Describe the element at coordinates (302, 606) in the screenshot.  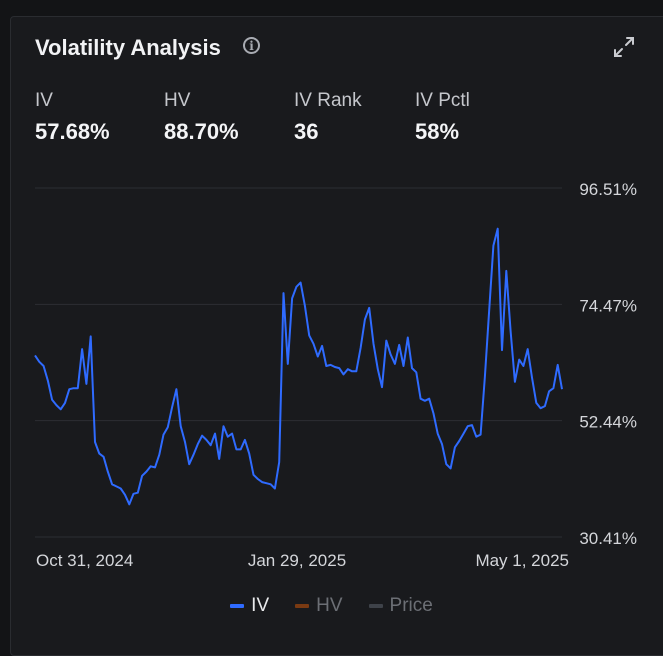
I see `legend-swatch-hv` at that location.